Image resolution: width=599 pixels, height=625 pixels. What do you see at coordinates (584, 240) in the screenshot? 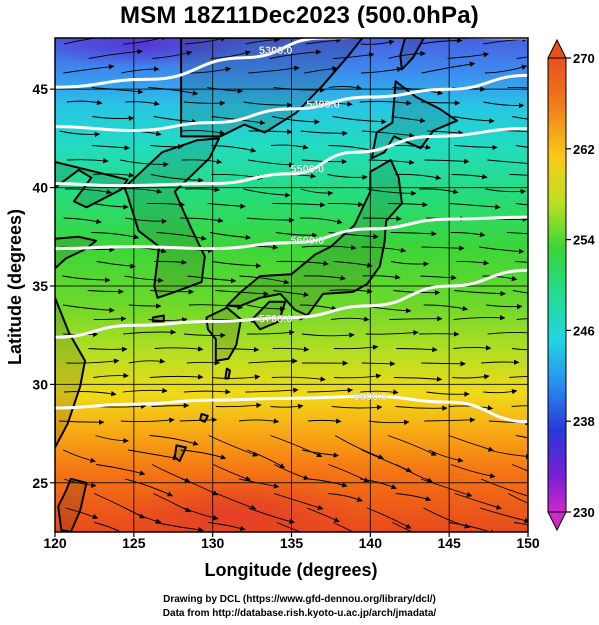
I see `colorbar-tick-label: 254` at bounding box center [584, 240].